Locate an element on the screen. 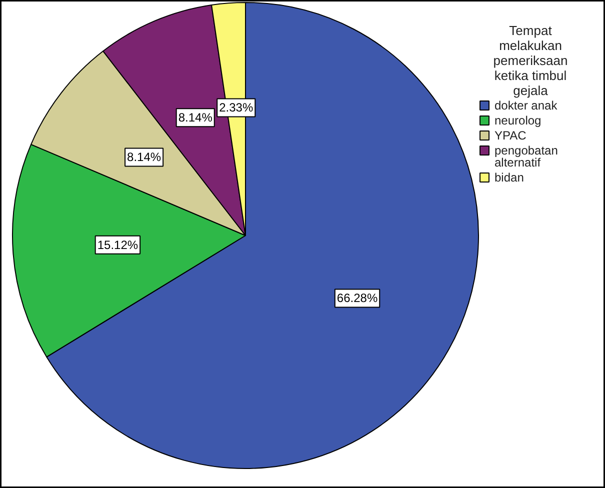 Image resolution: width=605 pixels, height=488 pixels. legend-label: bidan is located at coordinates (509, 177).